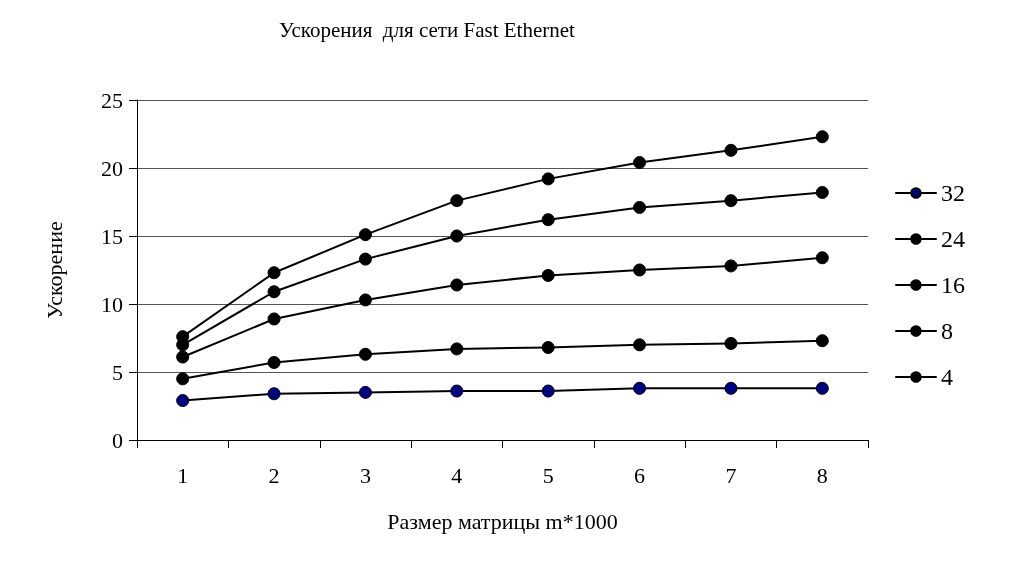 Image resolution: width=1010 pixels, height=570 pixels. I want to click on y-tick-label: 20, so click(112, 168).